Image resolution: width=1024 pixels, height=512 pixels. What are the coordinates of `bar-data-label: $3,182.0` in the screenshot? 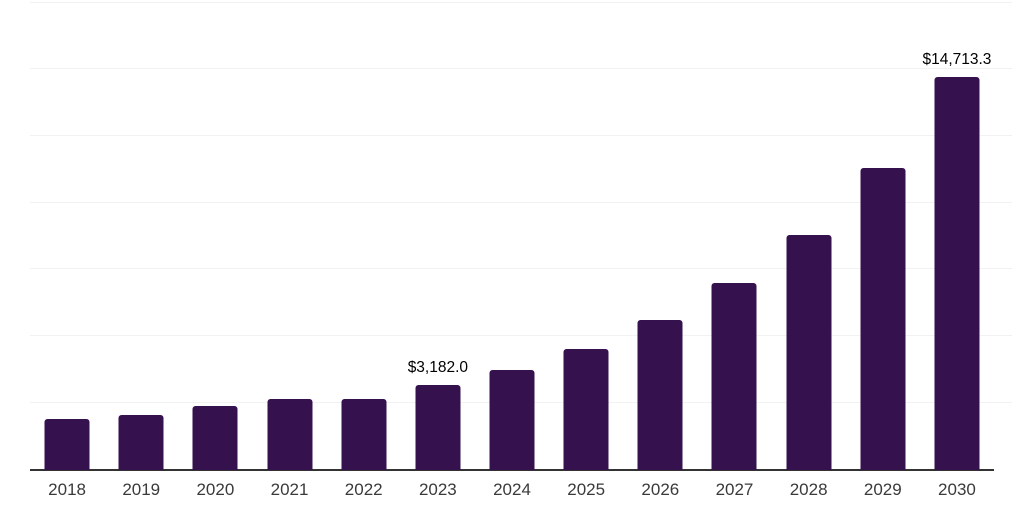 It's located at (438, 368).